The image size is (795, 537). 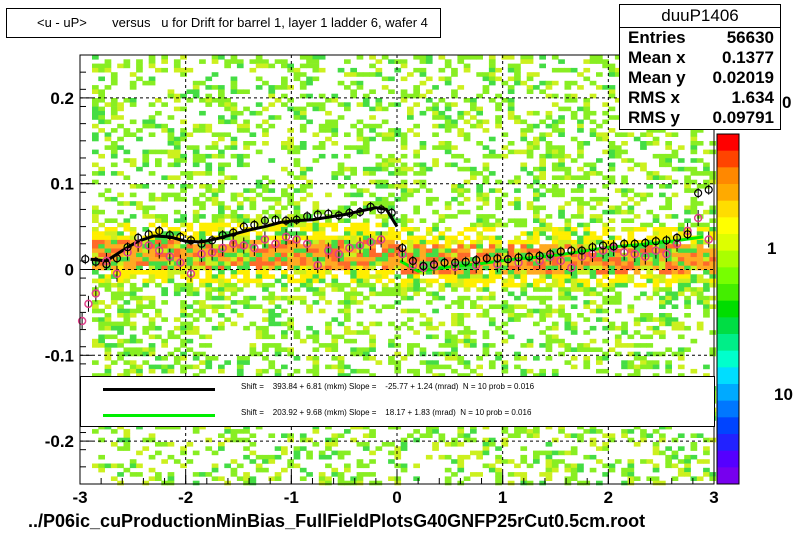 What do you see at coordinates (701, 77) in the screenshot?
I see `stats-row-mean-y: Mean y 0.02019` at bounding box center [701, 77].